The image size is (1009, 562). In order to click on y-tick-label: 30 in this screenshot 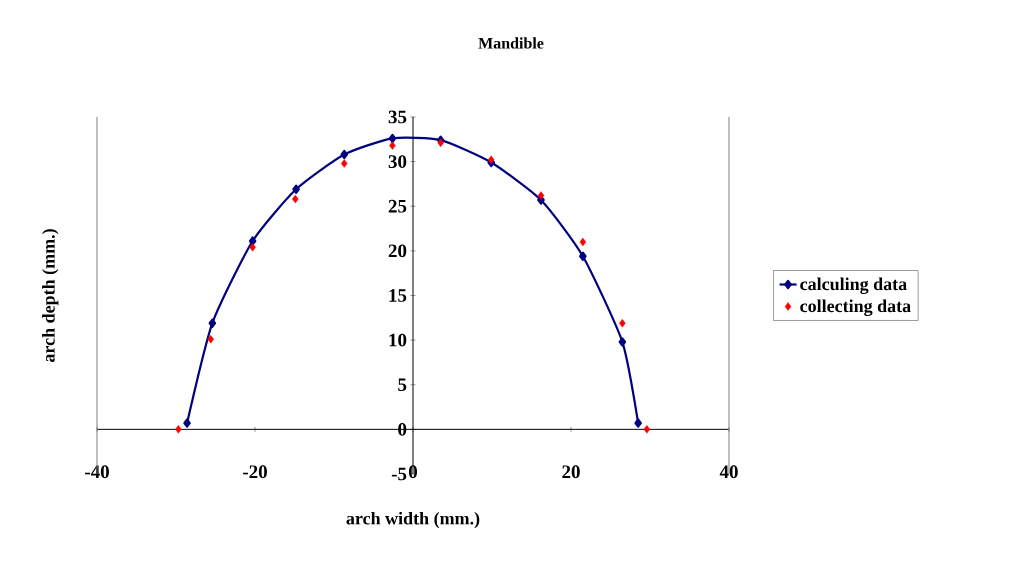, I will do `click(397, 162)`.